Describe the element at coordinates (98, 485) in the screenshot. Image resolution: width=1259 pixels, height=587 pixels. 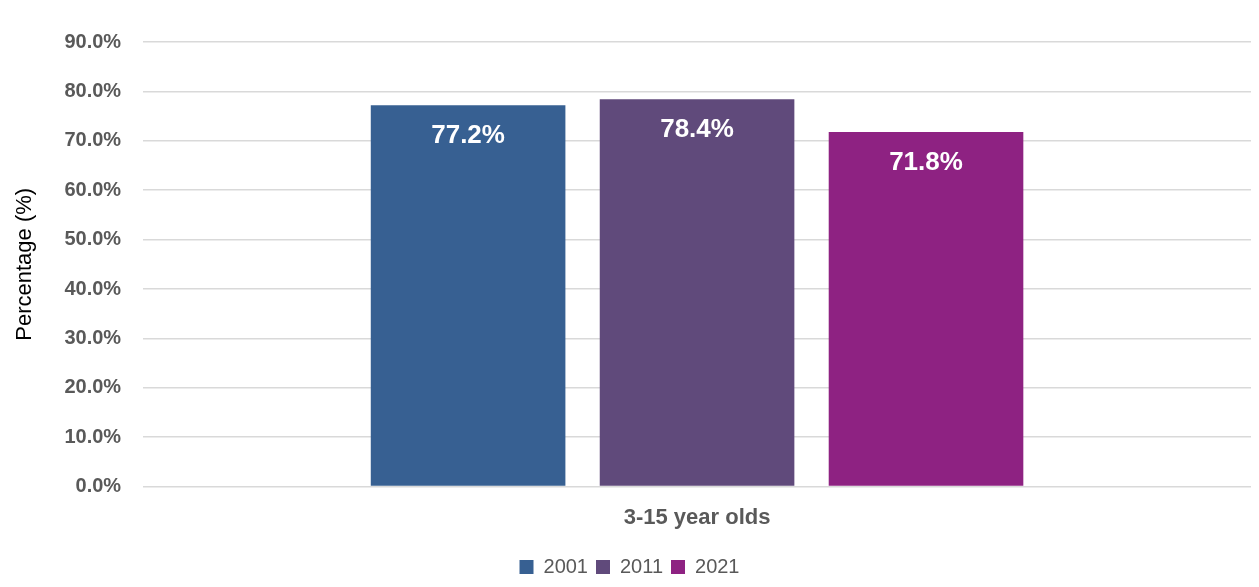
I see `y-tick-label: 0.0%` at that location.